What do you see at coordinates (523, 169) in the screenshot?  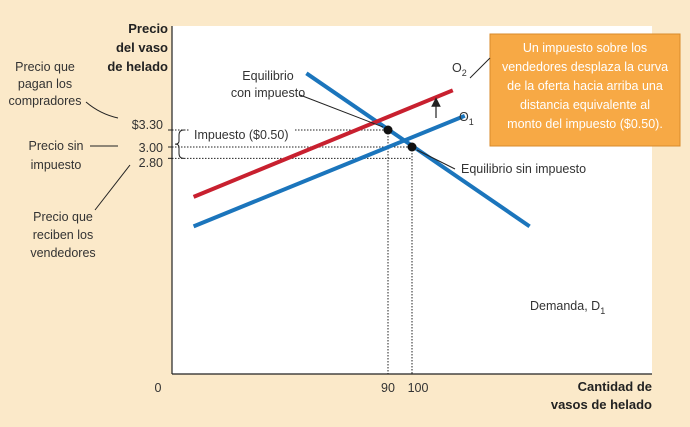 I see `equilibrium-notax-label: Equilibrio sin impuesto` at bounding box center [523, 169].